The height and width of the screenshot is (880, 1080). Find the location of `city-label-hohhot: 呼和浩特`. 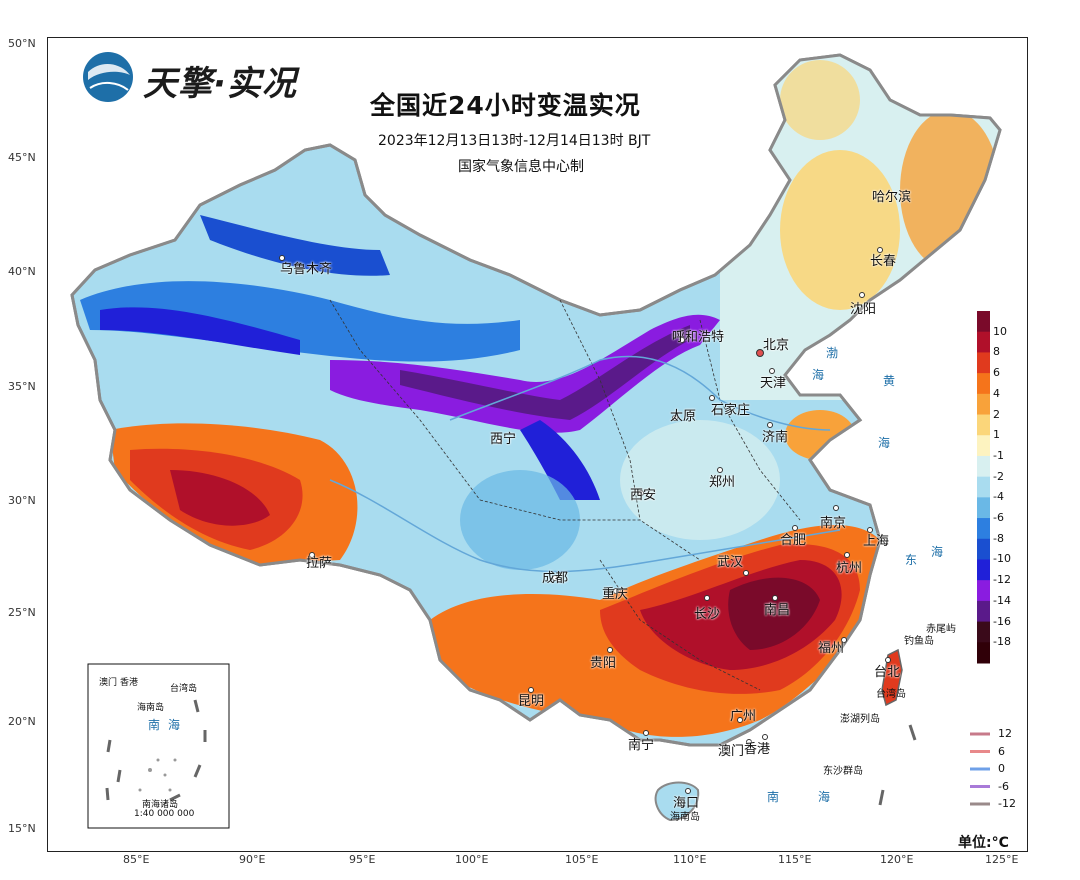

city-label-hohhot: 呼和浩特 is located at coordinates (698, 337).